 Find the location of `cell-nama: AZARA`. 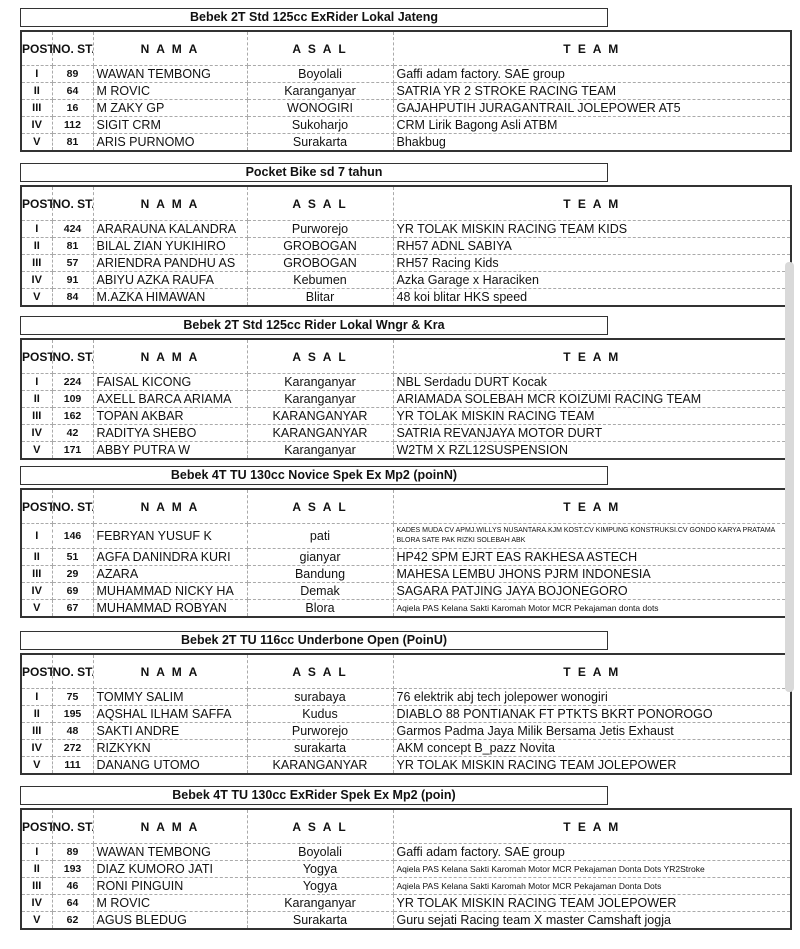

cell-nama: AZARA is located at coordinates (170, 574).